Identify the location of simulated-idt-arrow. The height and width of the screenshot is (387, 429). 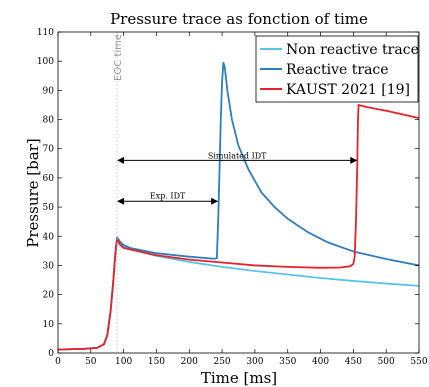
(237, 160).